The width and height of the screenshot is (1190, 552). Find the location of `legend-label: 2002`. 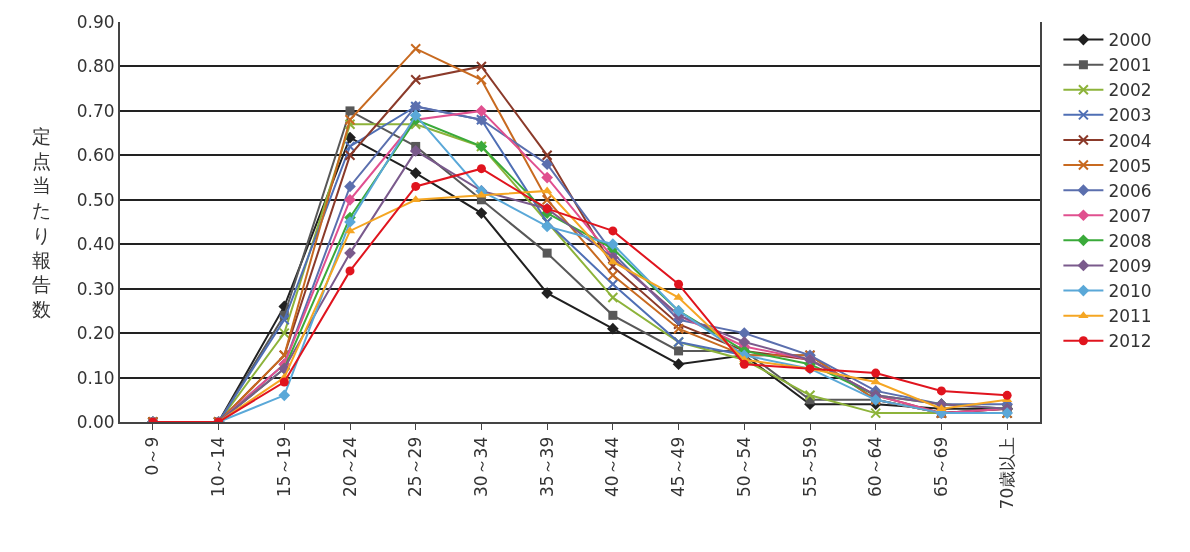

legend-label: 2002 is located at coordinates (1130, 90).